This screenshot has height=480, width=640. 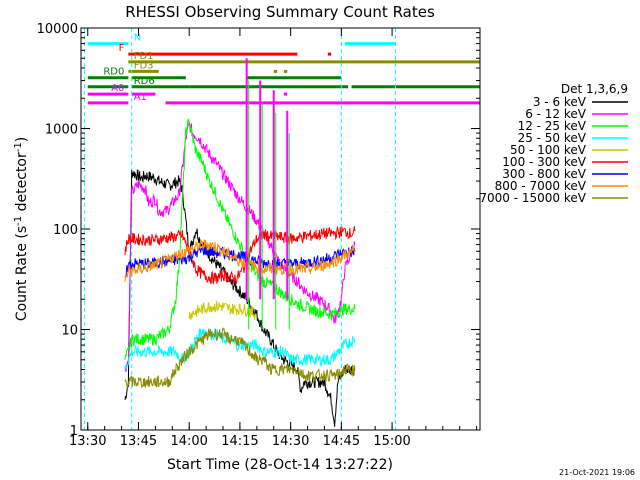 What do you see at coordinates (137, 38) in the screenshot?
I see `flag-bar-label: N` at bounding box center [137, 38].